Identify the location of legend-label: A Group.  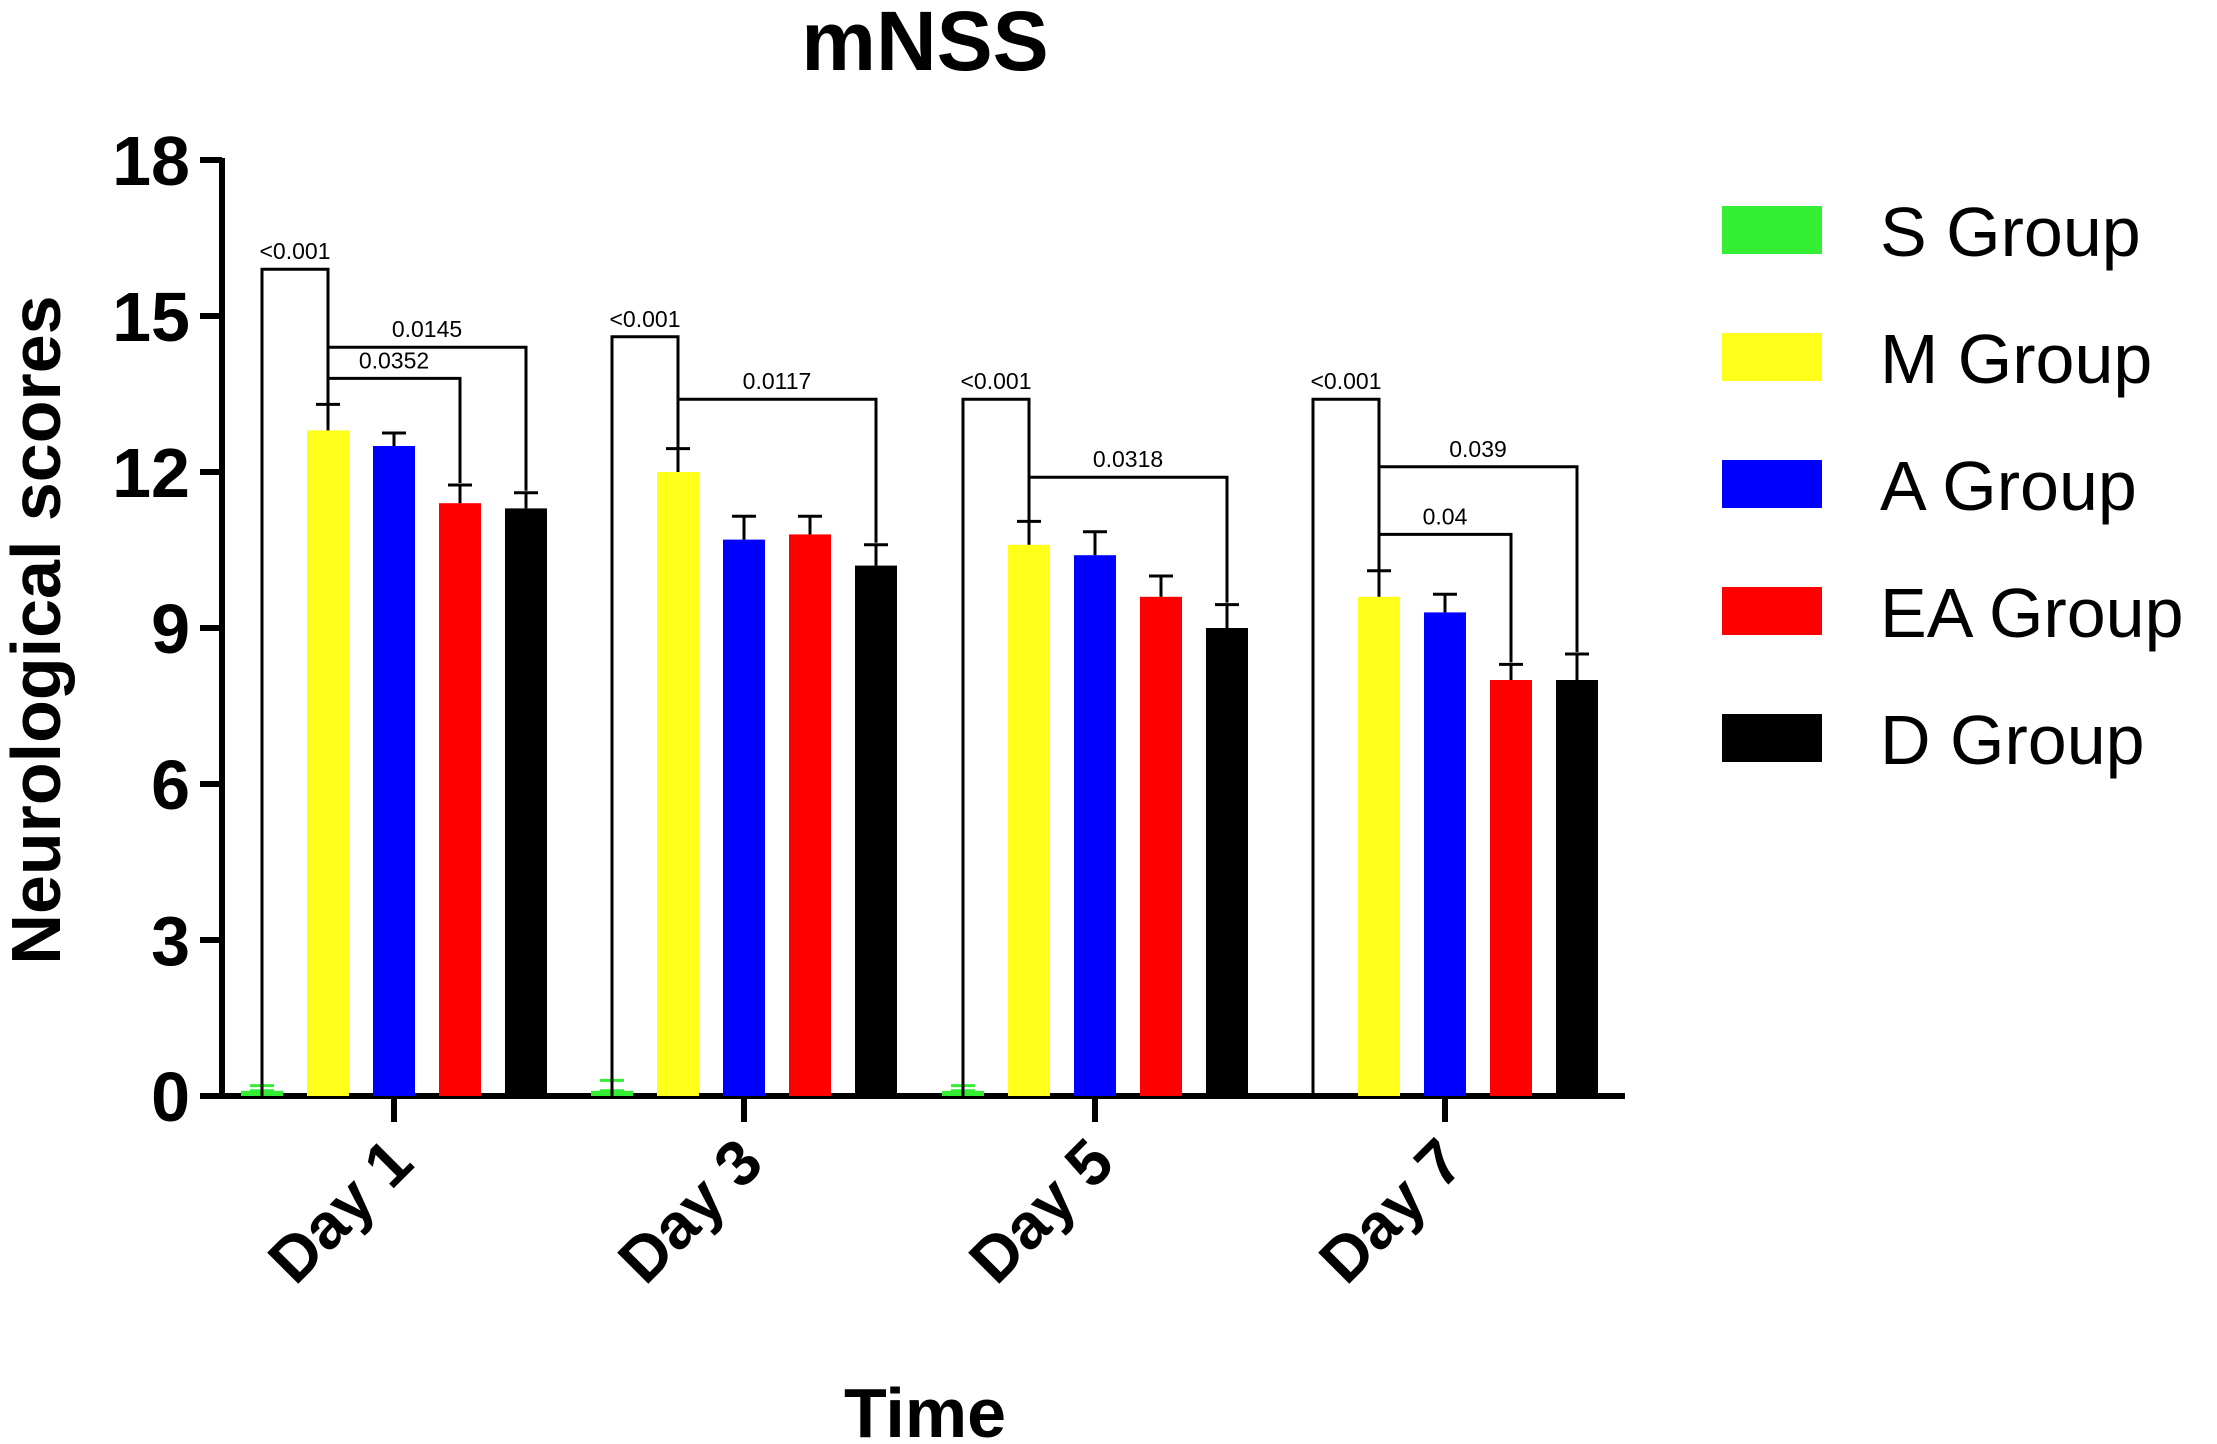
(2008, 486).